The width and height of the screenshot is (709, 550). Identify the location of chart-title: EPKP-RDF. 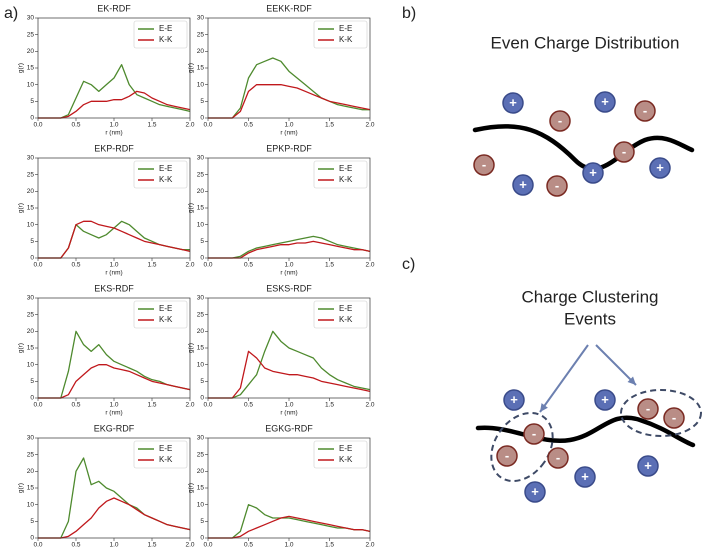
(289, 148).